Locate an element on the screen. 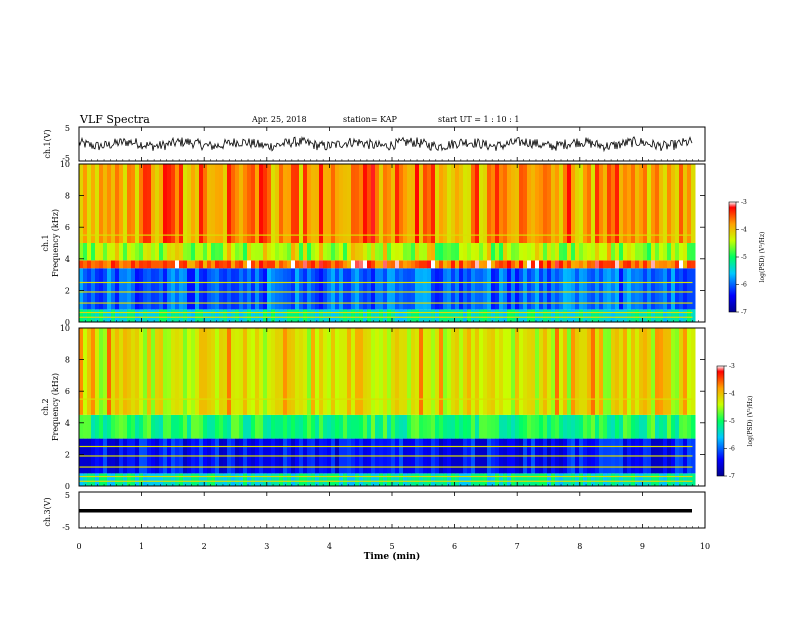 The image size is (792, 617). figure-title: VLF Spectra is located at coordinates (114, 119).